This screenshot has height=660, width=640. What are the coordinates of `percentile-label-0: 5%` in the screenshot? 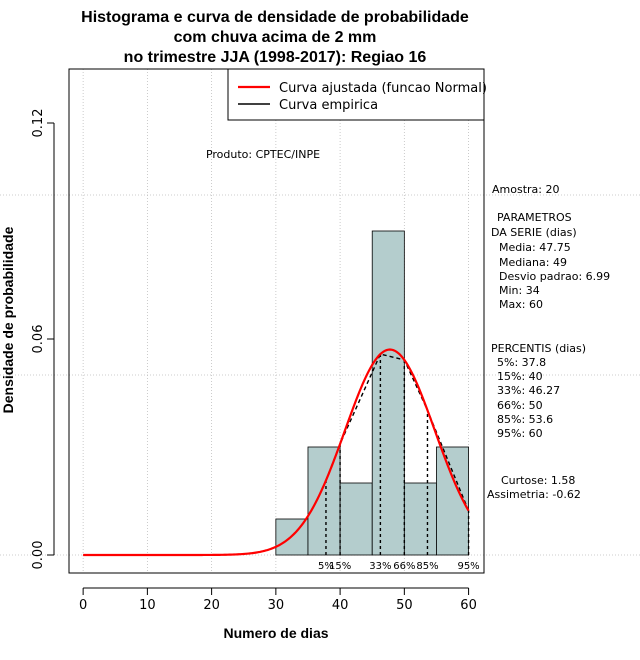 It's located at (326, 566).